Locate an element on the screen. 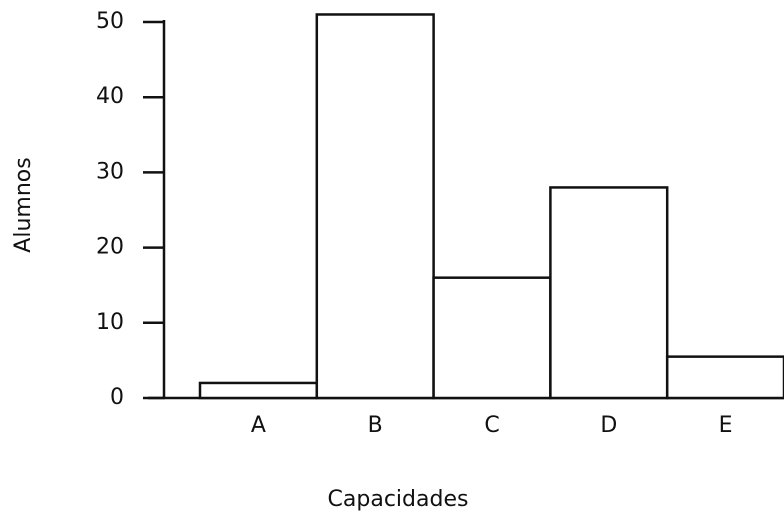 The height and width of the screenshot is (517, 784). x-tick-label: B is located at coordinates (375, 425).